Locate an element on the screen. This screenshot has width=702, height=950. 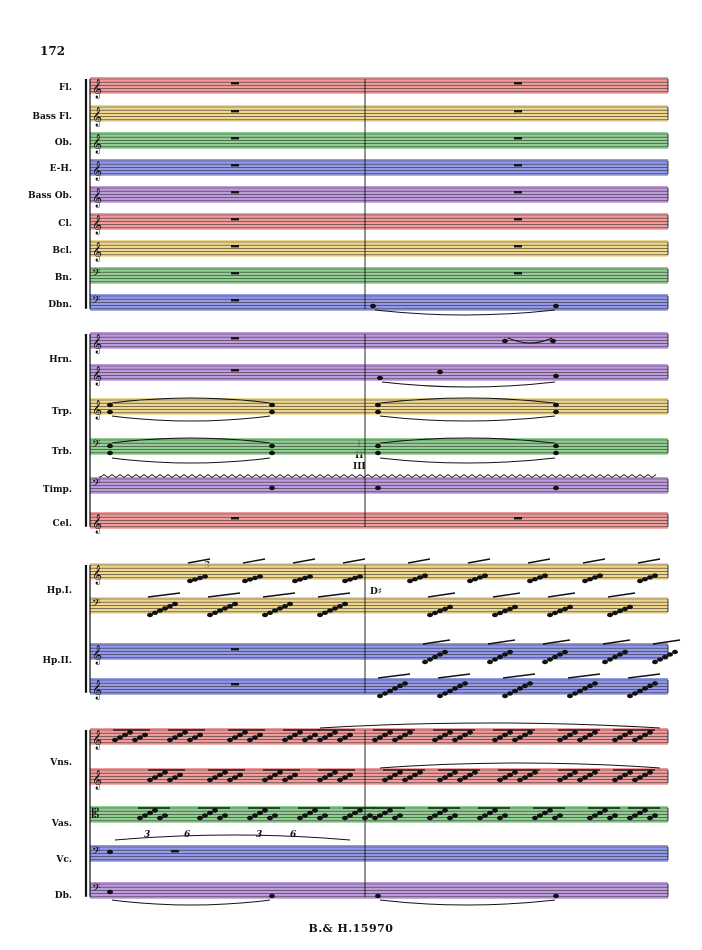
label-cel: Cel. is located at coordinates (62, 524).